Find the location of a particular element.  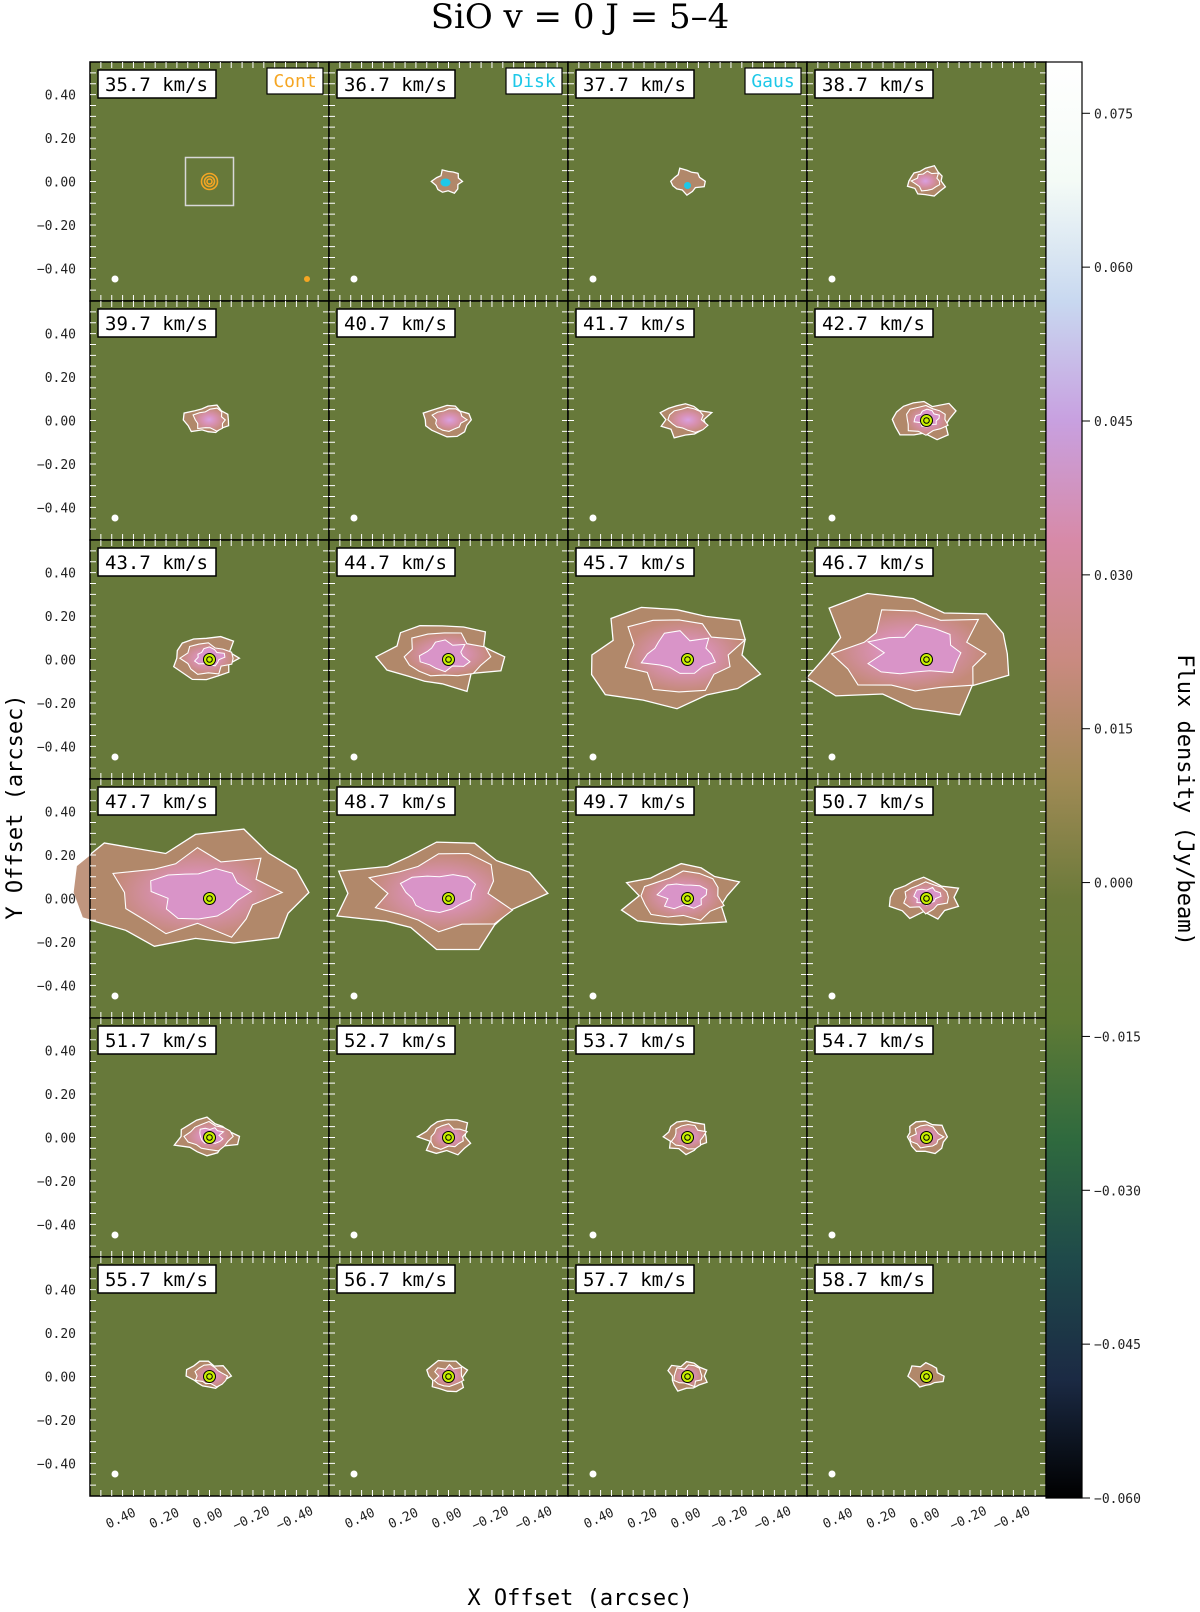

colorbar-tick-label: −0.030 is located at coordinates (1117, 1191).